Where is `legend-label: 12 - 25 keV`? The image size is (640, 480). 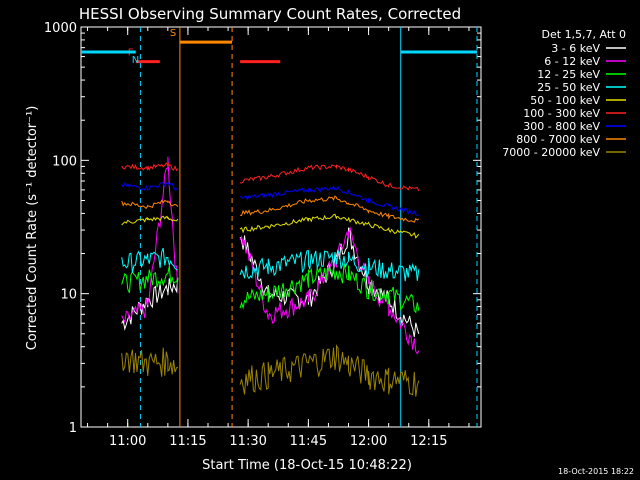
legend-label: 12 - 25 keV is located at coordinates (568, 74).